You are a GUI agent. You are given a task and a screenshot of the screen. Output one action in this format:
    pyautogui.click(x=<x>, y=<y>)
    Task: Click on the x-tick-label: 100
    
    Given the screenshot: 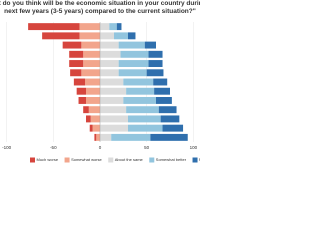 What is the action you would take?
    pyautogui.click(x=194, y=147)
    